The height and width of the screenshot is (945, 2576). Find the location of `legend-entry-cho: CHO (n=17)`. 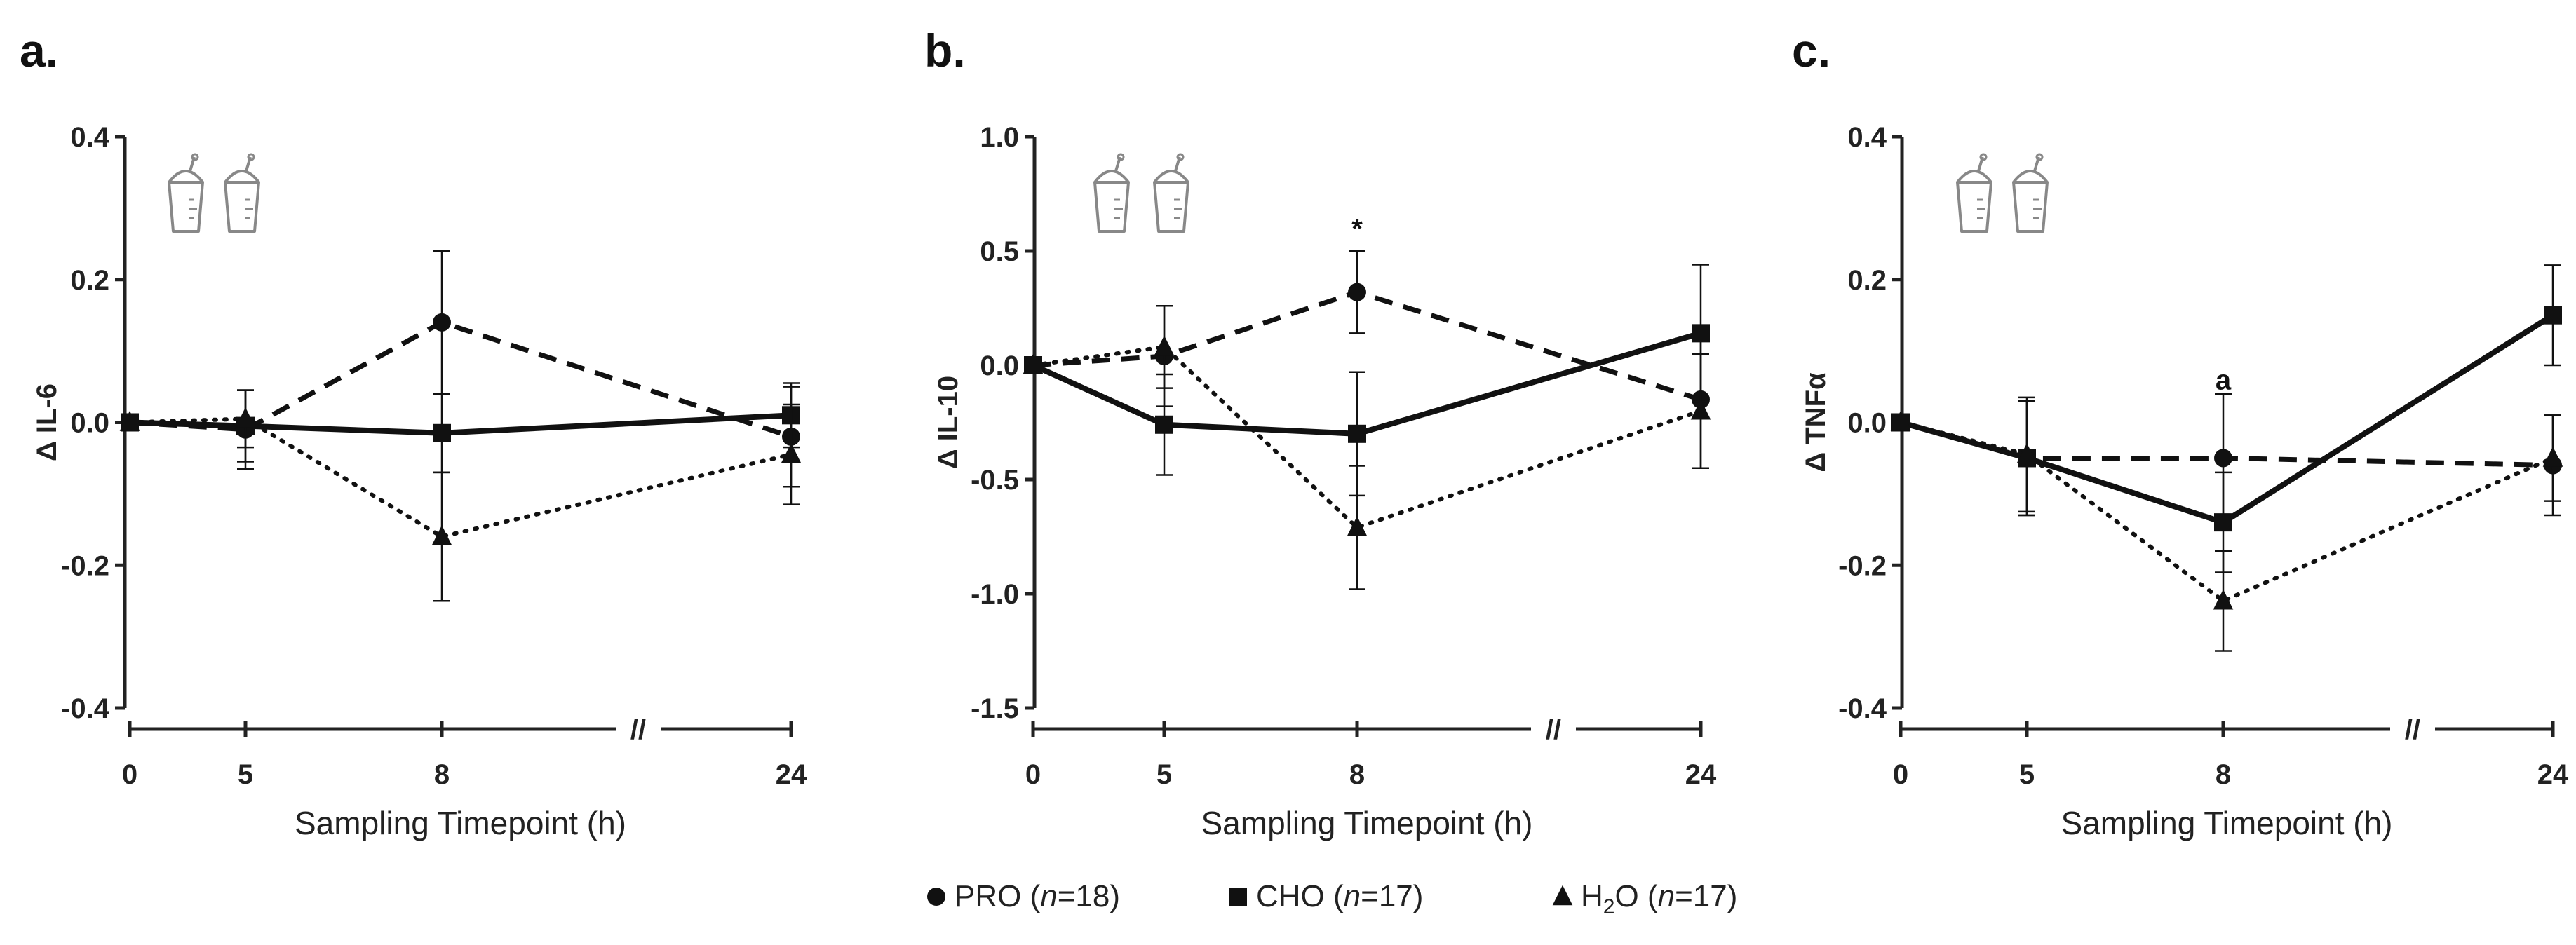

legend-entry-cho: CHO (n=17) is located at coordinates (1326, 896).